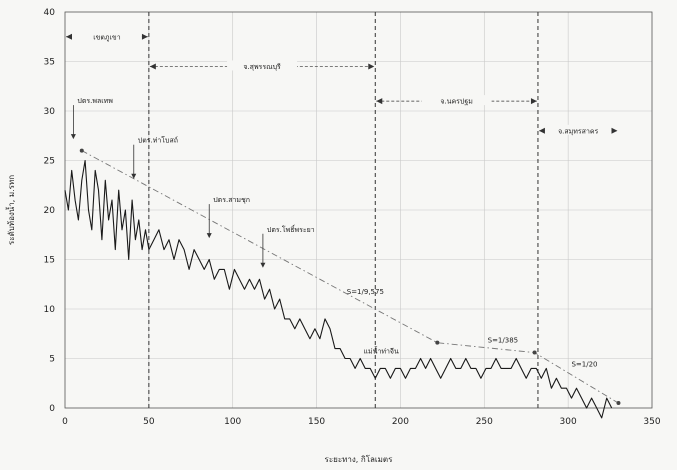 The width and height of the screenshot is (677, 470). What do you see at coordinates (10, 210) in the screenshot?
I see `y-axis-title: ระดับท้องน้ำ, ม.รทก` at bounding box center [10, 210].